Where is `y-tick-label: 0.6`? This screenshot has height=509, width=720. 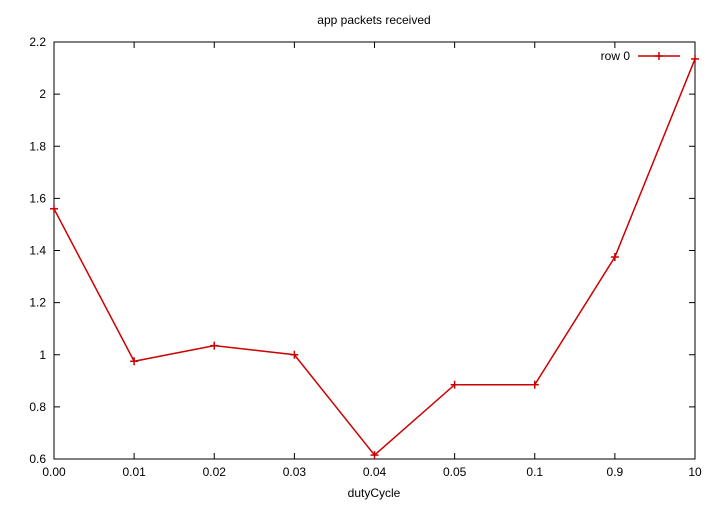
y-tick-label: 0.6 is located at coordinates (37, 459).